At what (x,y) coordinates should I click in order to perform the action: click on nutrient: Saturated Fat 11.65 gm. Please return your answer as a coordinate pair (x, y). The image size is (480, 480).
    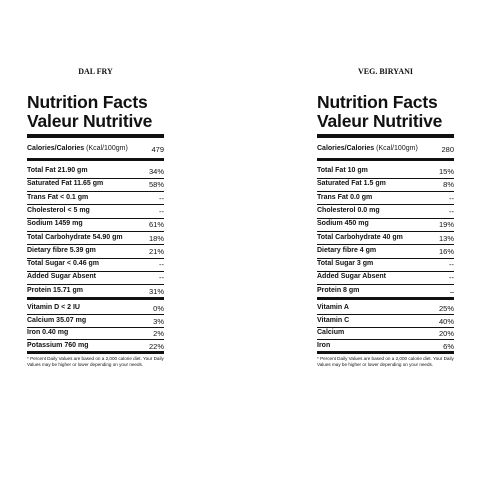
    Looking at the image, I should click on (65, 184).